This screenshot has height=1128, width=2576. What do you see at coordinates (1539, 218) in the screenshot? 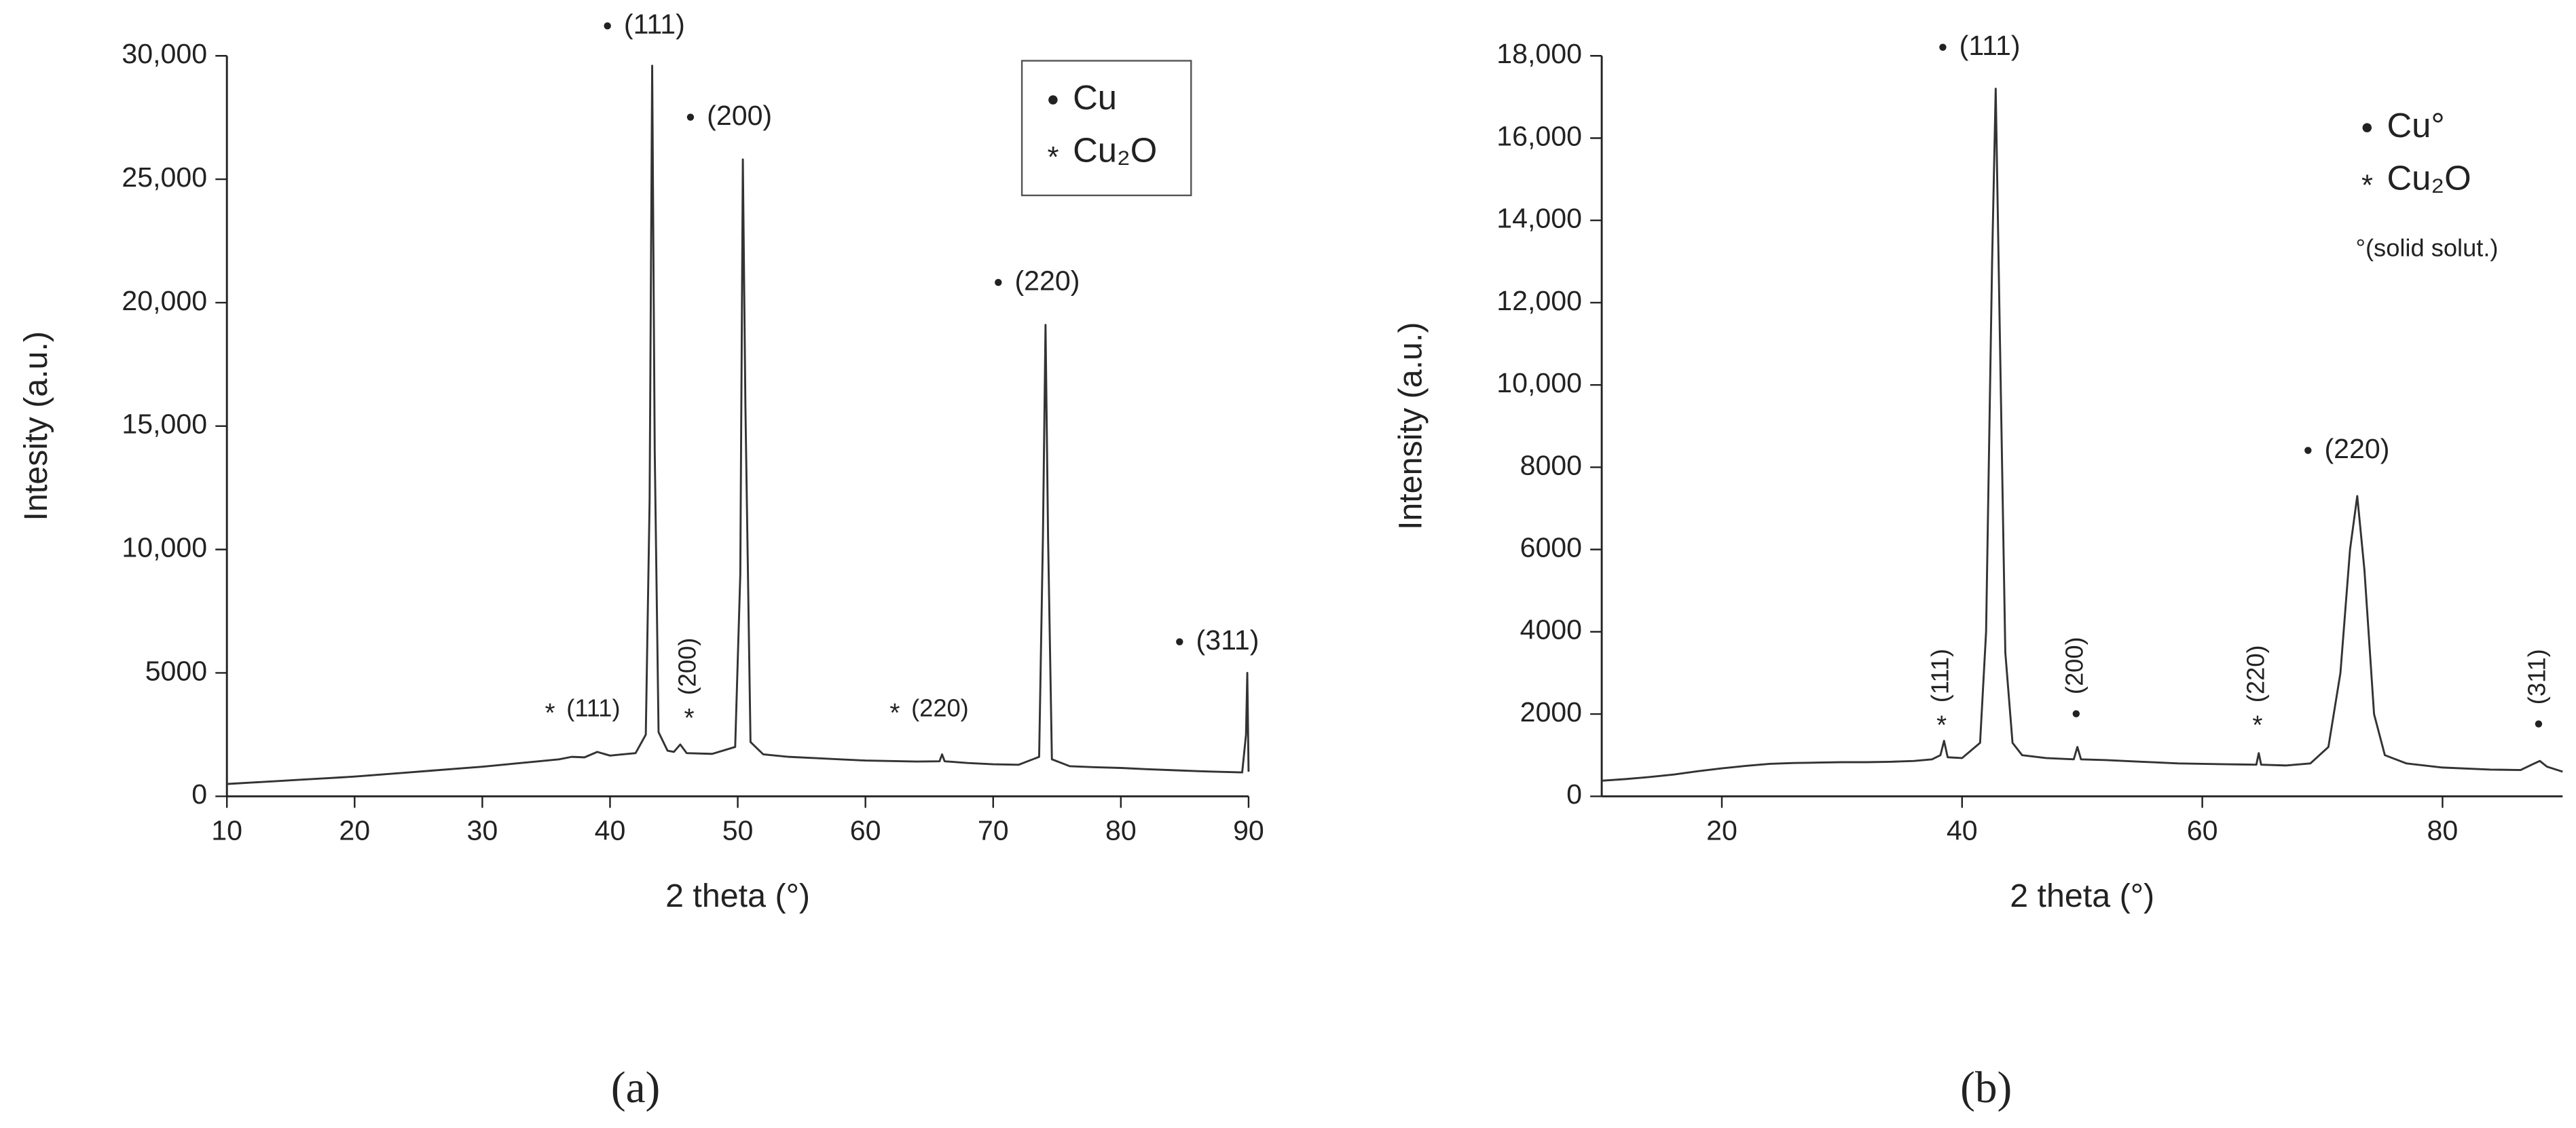
I see `y-tick-label: 14,000` at bounding box center [1539, 218].